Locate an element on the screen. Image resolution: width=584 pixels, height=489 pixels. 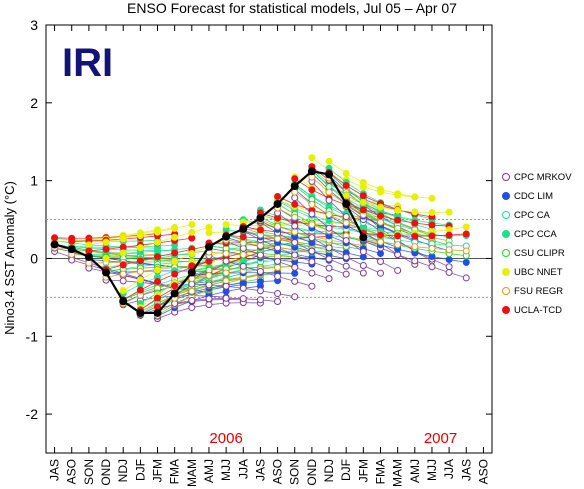
legend-item: CDC LIM is located at coordinates (541, 196).